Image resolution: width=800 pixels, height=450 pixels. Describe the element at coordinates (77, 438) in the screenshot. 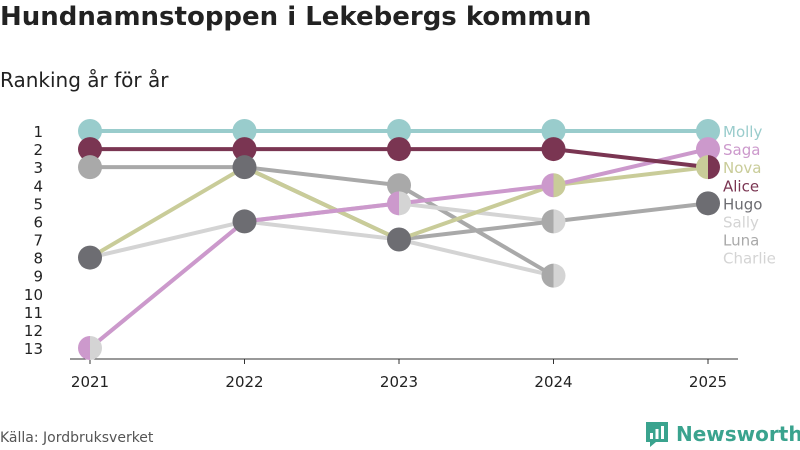

I see `source-note: Källa: Jordbruksverket` at that location.